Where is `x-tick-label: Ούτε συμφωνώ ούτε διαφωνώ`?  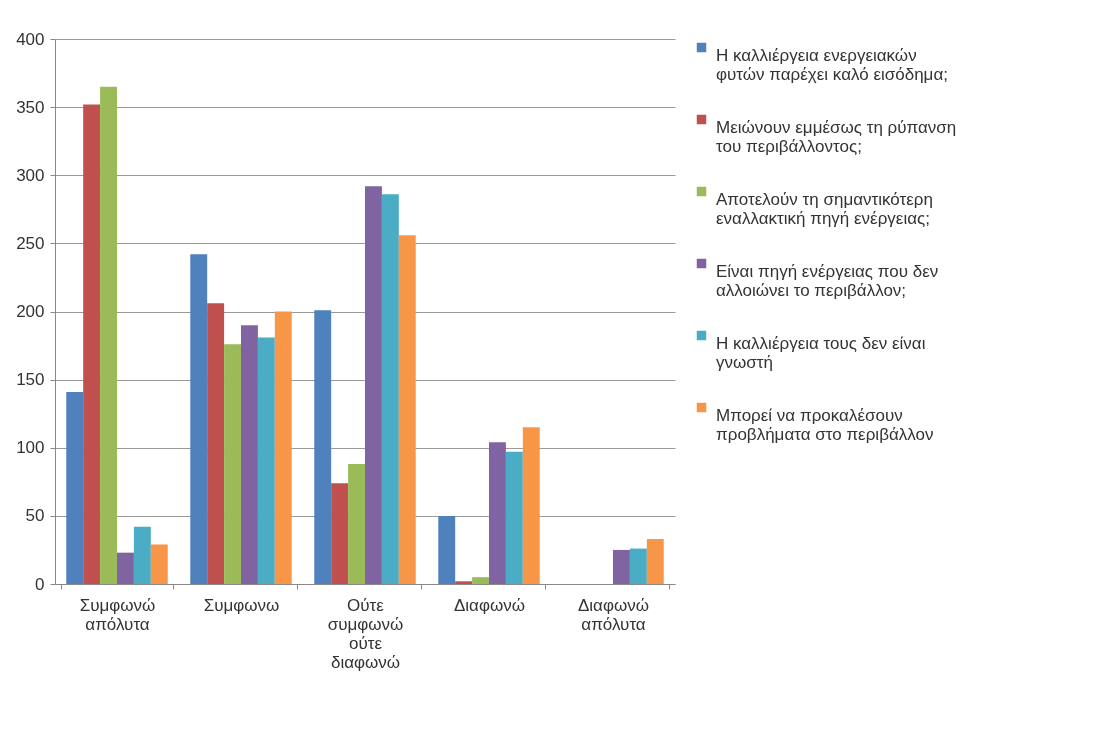 x-tick-label: Ούτε συμφωνώ ούτε διαφωνώ is located at coordinates (365, 633).